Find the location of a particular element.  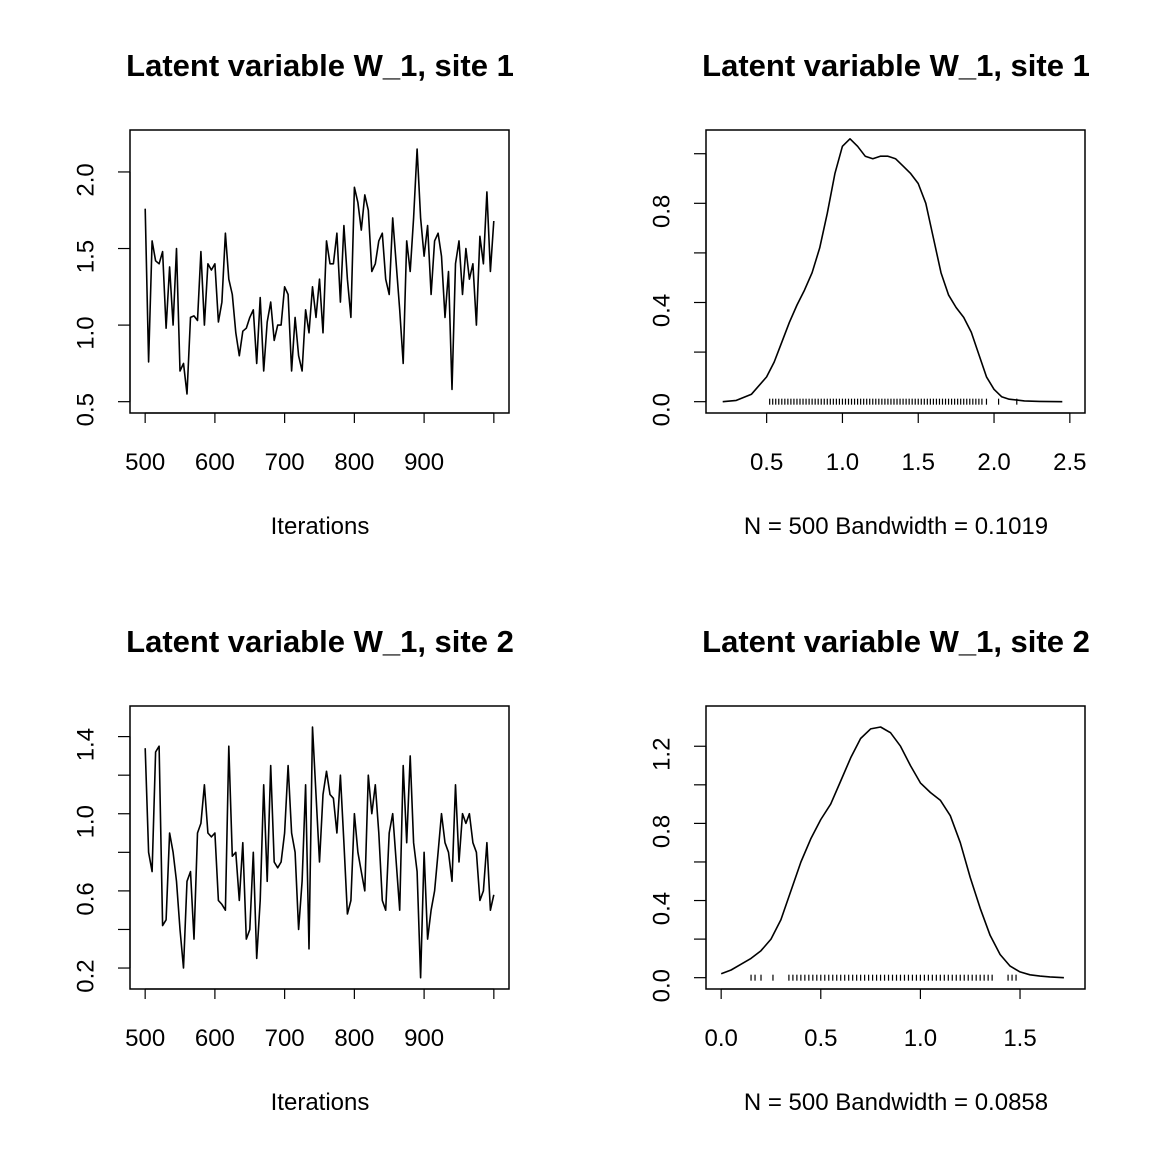

x-tick-label: 2.5 is located at coordinates (1069, 462).